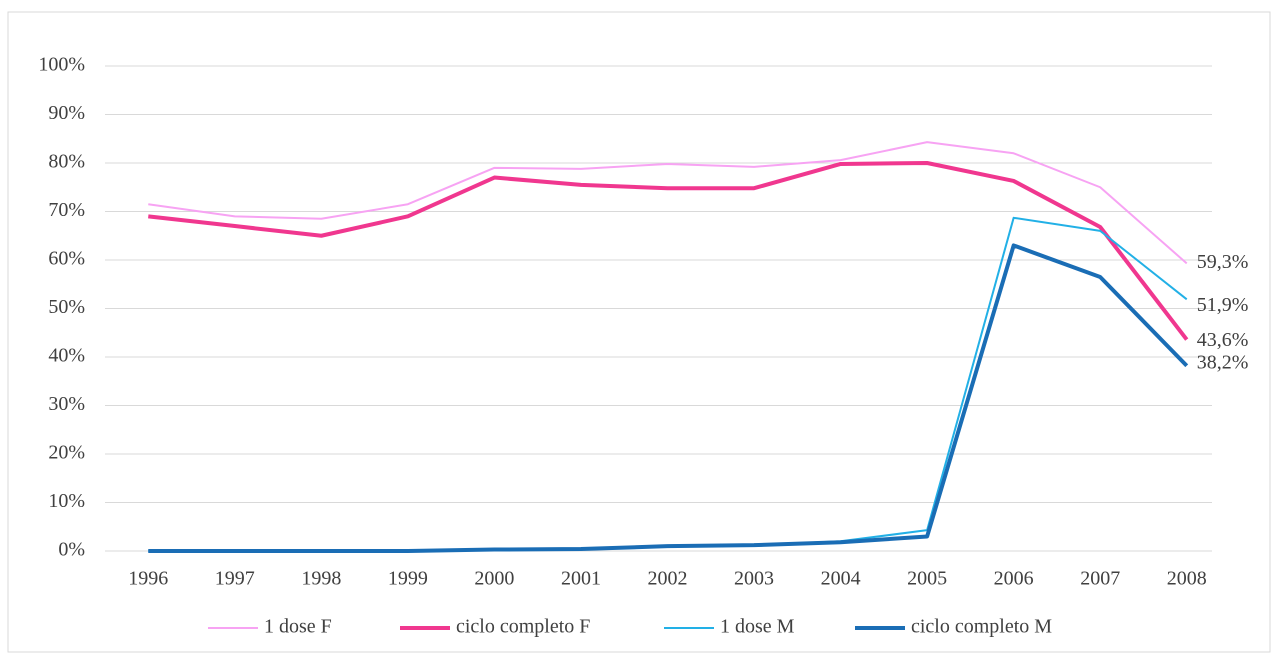  Describe the element at coordinates (61, 65) in the screenshot. I see `y-tick-label: 100%` at that location.